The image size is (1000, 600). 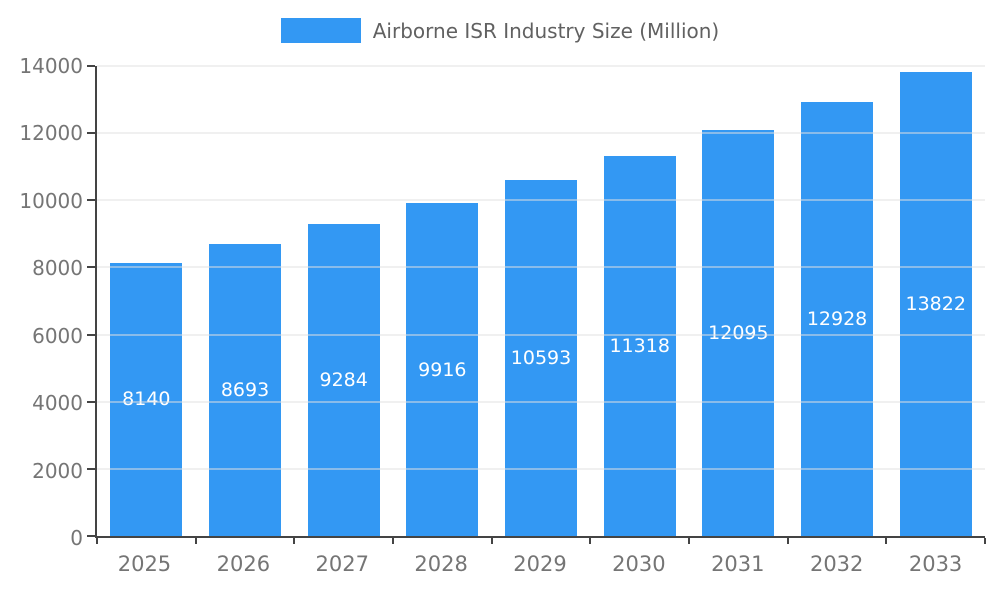 I want to click on bar-2029: 10593, so click(x=541, y=358).